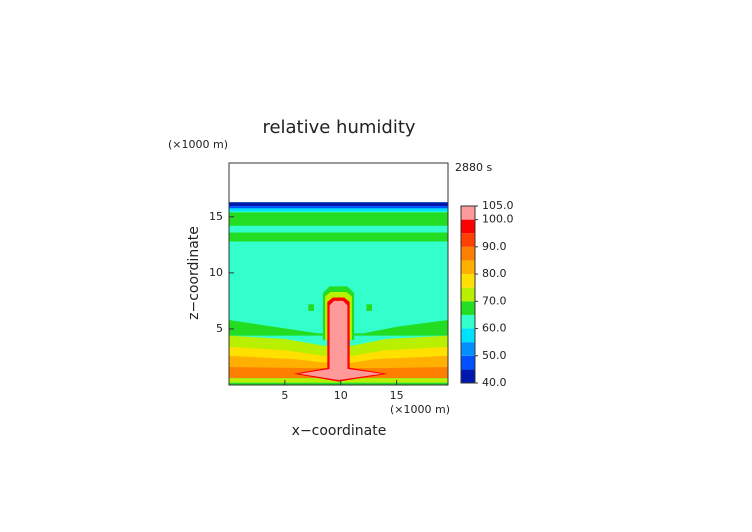  Describe the element at coordinates (284, 395) in the screenshot. I see `x-tick-label: 5` at that location.